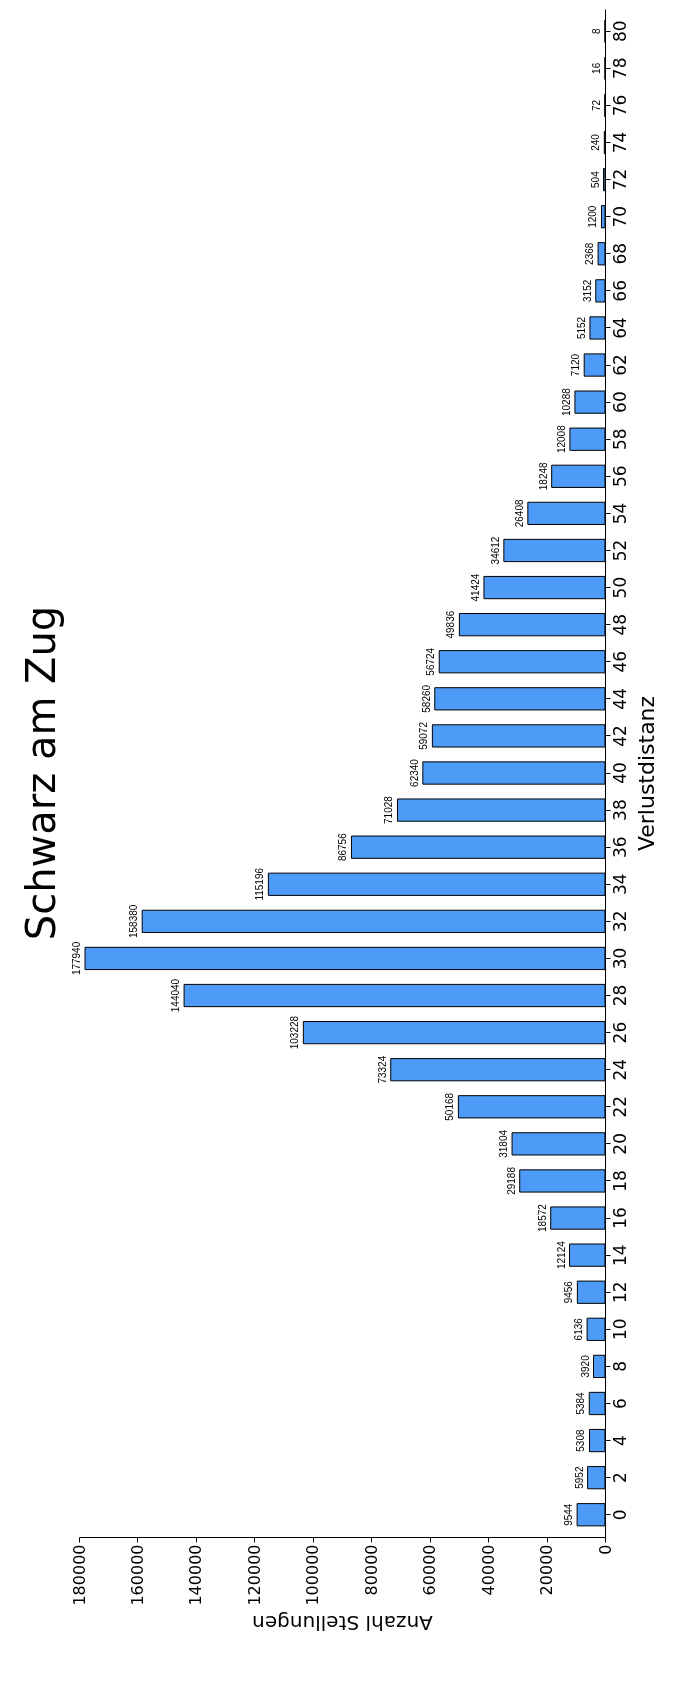 Image resolution: width=688 pixels, height=1697 pixels. Describe the element at coordinates (619, 68) in the screenshot. I see `y-tick-label: 78` at that location.